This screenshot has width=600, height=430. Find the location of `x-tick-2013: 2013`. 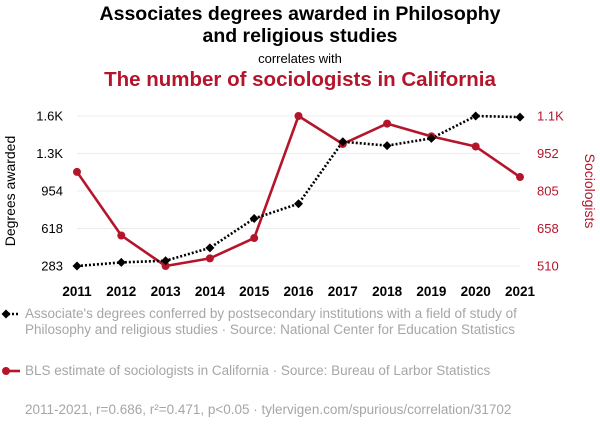

x-tick-2013: 2013 is located at coordinates (166, 291).